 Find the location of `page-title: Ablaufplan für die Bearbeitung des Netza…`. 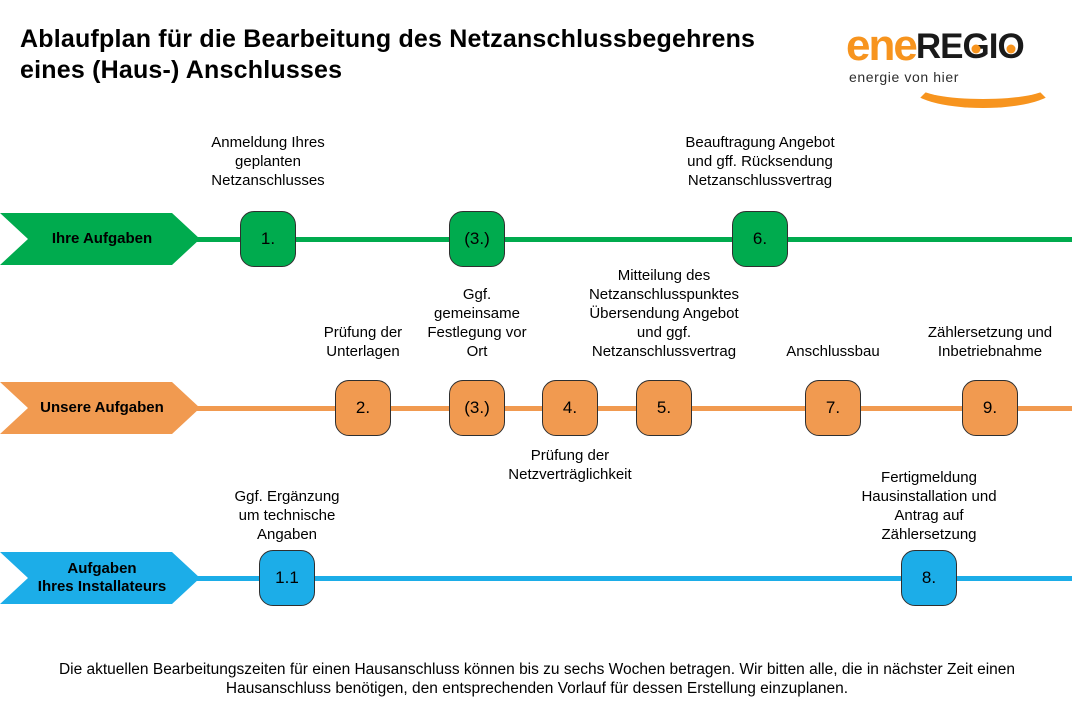

page-title: Ablaufplan für die Bearbeitung des Netza… is located at coordinates (388, 54).